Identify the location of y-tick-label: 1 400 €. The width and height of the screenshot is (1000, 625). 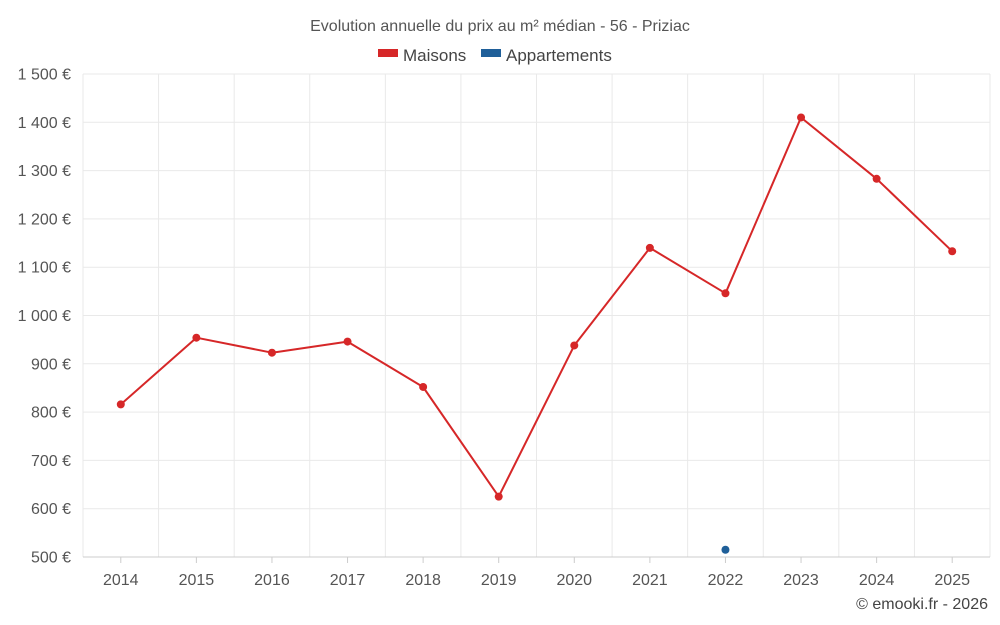
(44, 123).